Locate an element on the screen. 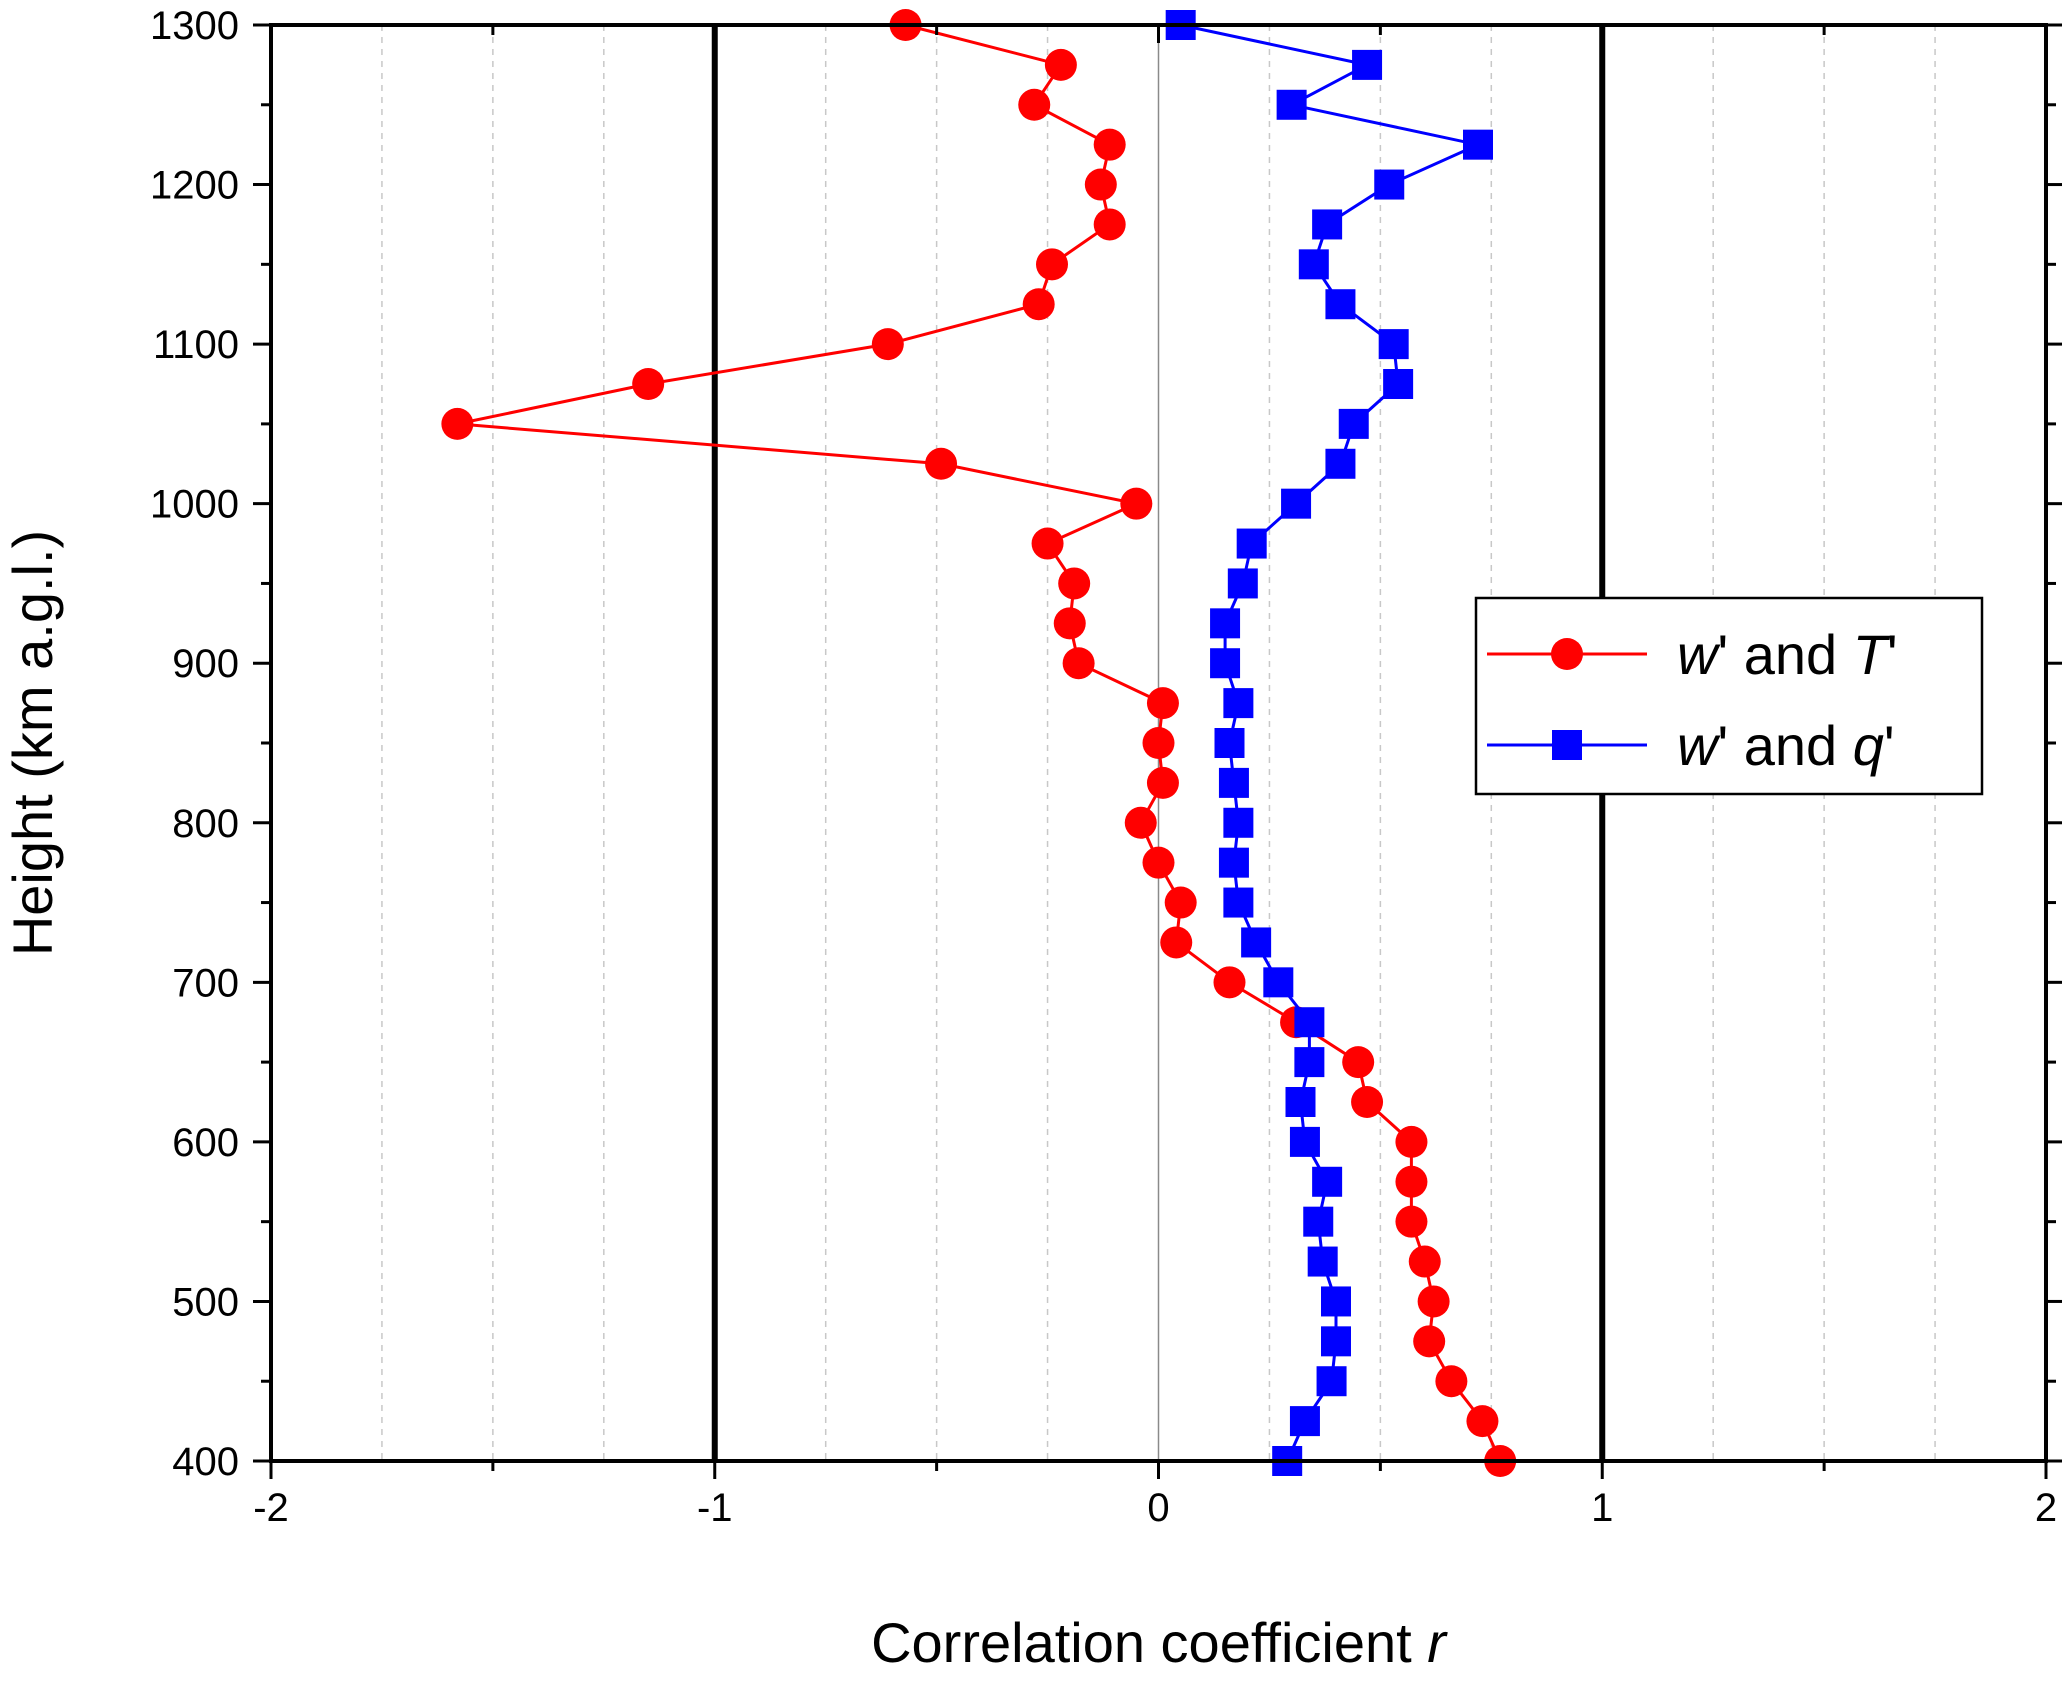 This screenshot has height=1686, width=2067. legend-box is located at coordinates (1729, 696).